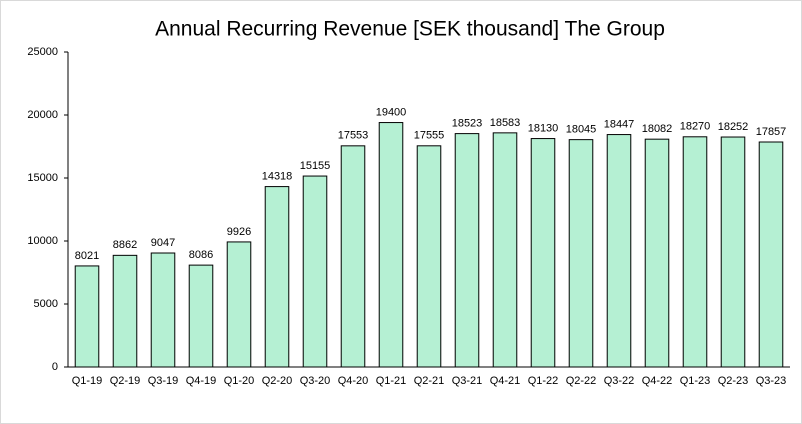 The height and width of the screenshot is (424, 802). I want to click on x-tick-label: Q2-22, so click(581, 381).